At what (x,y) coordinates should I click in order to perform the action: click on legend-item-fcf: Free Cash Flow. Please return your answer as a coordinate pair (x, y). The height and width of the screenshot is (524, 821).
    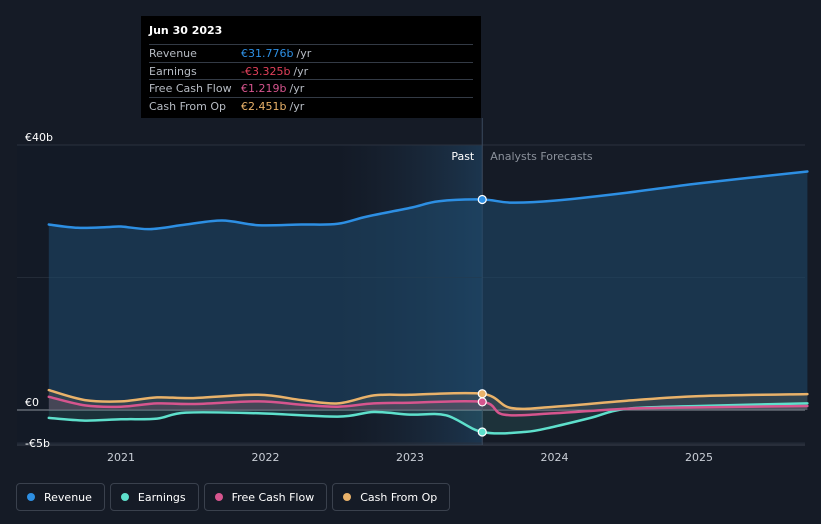
    Looking at the image, I should click on (265, 497).